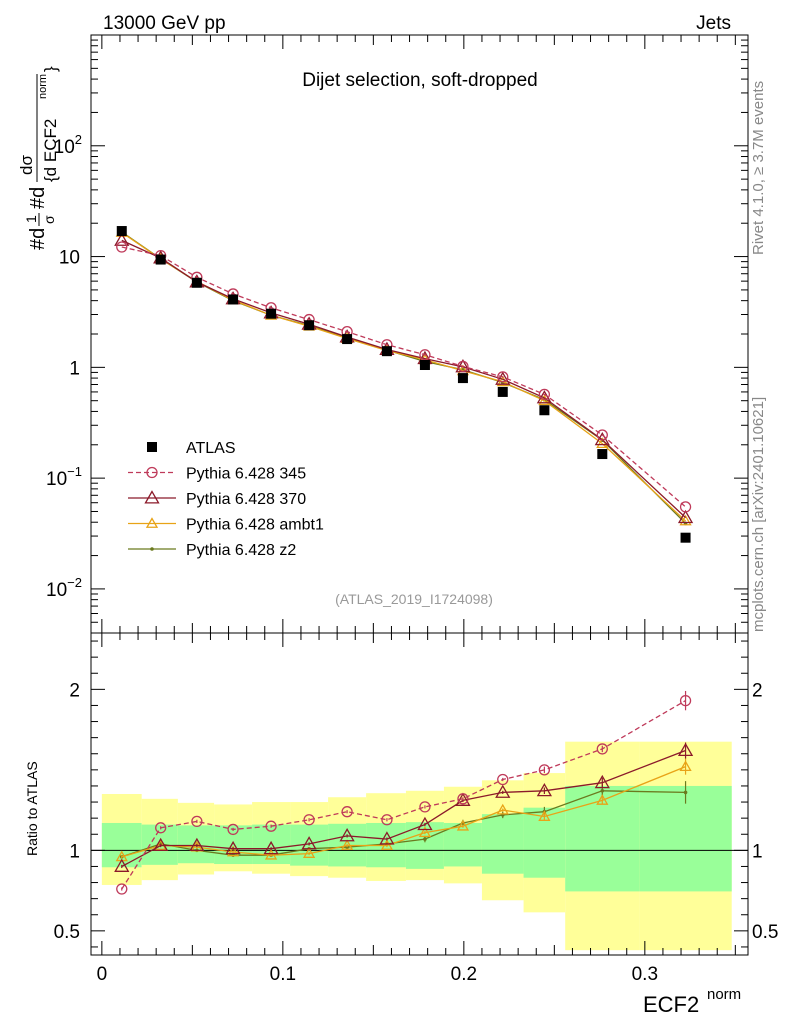  What do you see at coordinates (74, 851) in the screenshot?
I see `ratio-ytick-label-1: 1` at bounding box center [74, 851].